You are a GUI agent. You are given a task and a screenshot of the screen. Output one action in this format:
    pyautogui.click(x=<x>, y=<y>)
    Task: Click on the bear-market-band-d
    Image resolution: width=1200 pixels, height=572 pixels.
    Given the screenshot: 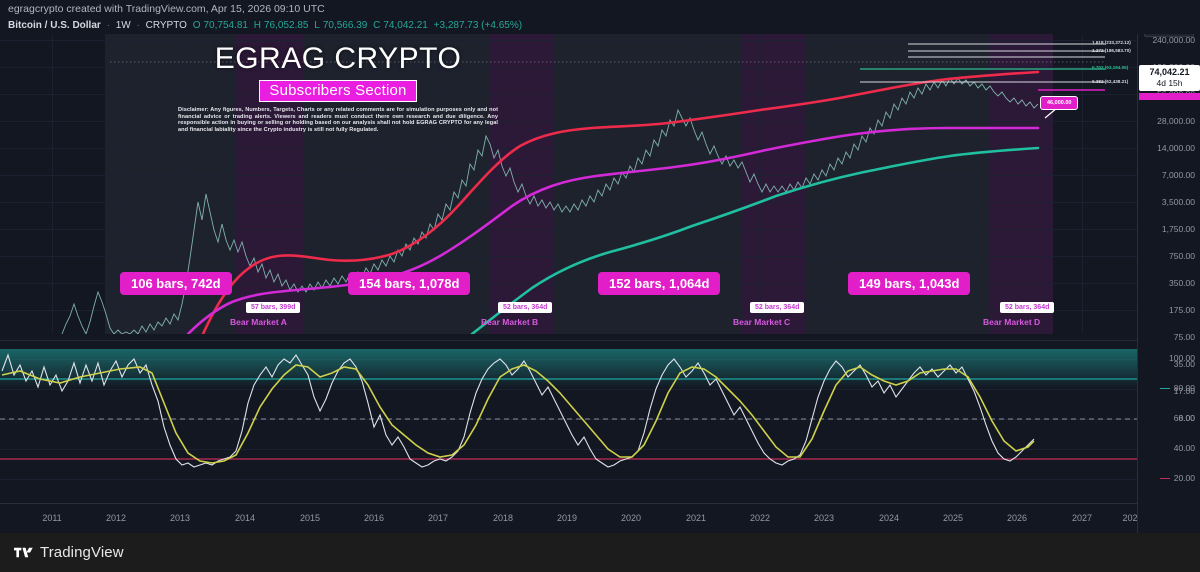 What is the action you would take?
    pyautogui.click(x=1021, y=184)
    